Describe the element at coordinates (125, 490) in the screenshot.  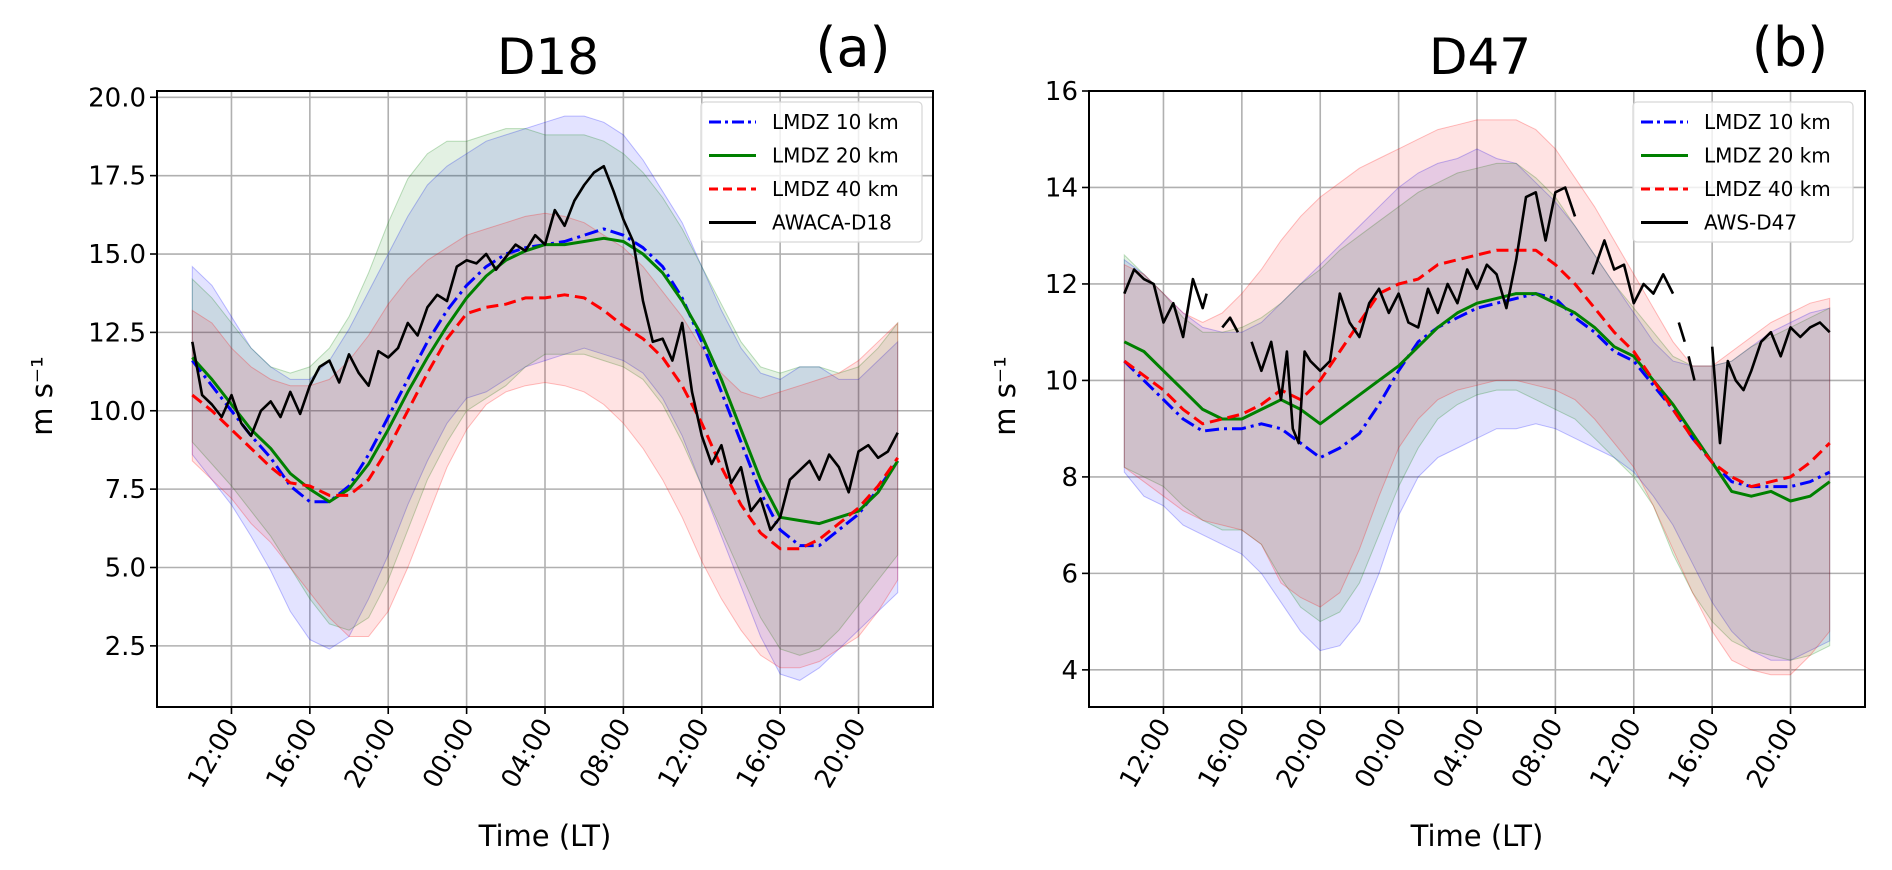
I see `y-tick-label: 7.5` at that location.